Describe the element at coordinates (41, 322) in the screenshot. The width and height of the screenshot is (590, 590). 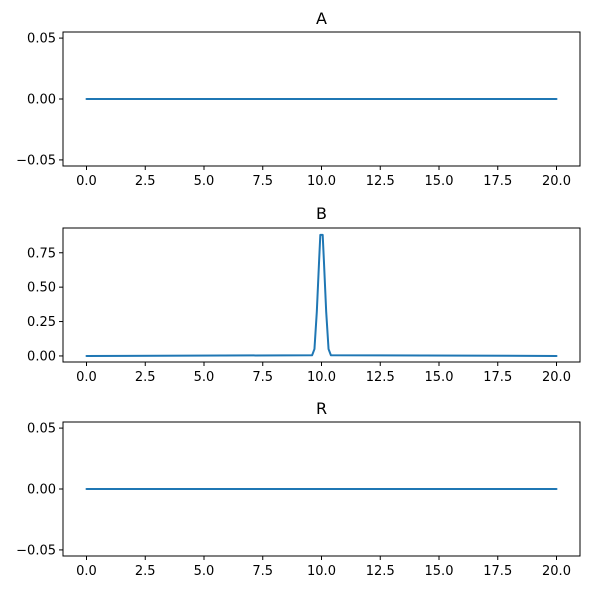
I see `y-tick-label: 0.25` at that location.